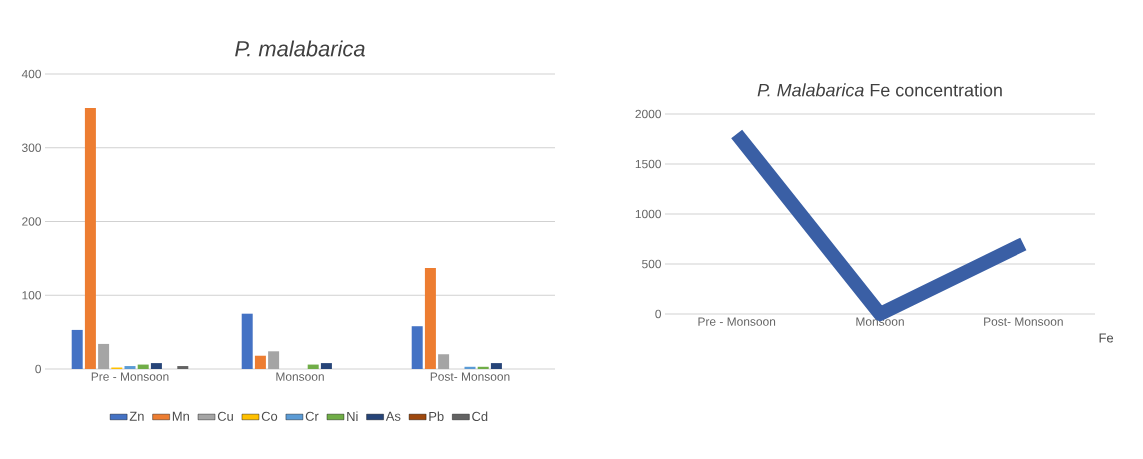 The image size is (1143, 459). Describe the element at coordinates (31, 74) in the screenshot. I see `y-tick-label: 400` at that location.